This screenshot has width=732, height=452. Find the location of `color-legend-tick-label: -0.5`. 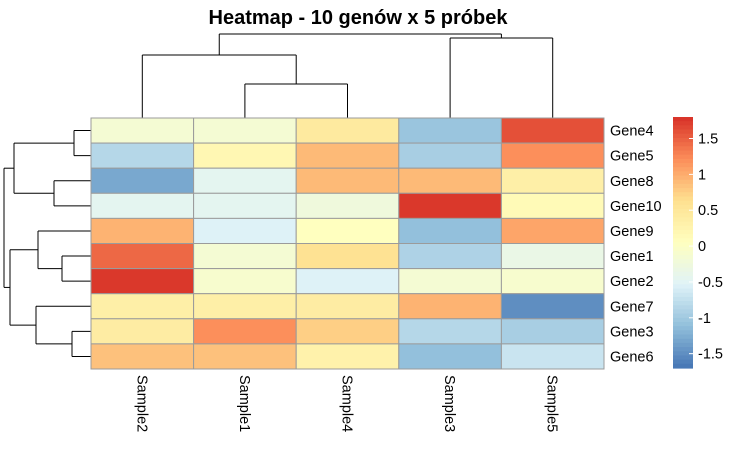

color-legend-tick-label: -0.5 is located at coordinates (710, 283).